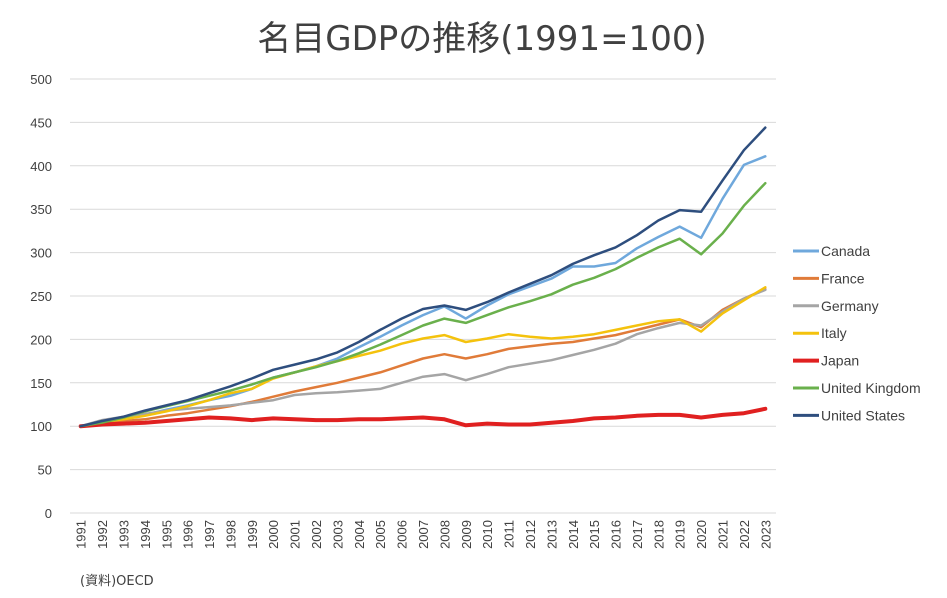 The image size is (947, 598). I want to click on y-tick-label: 300, so click(41, 253).